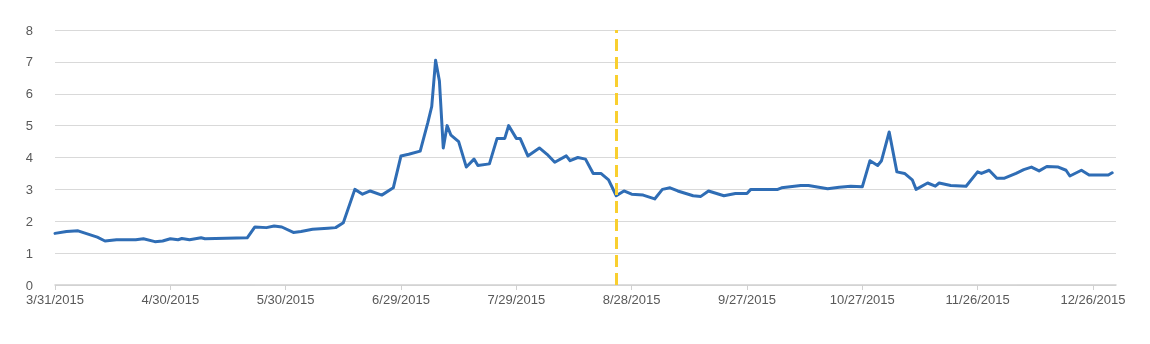 The height and width of the screenshot is (344, 1150). Describe the element at coordinates (747, 299) in the screenshot. I see `x-tick-label: 9/27/2015` at that location.